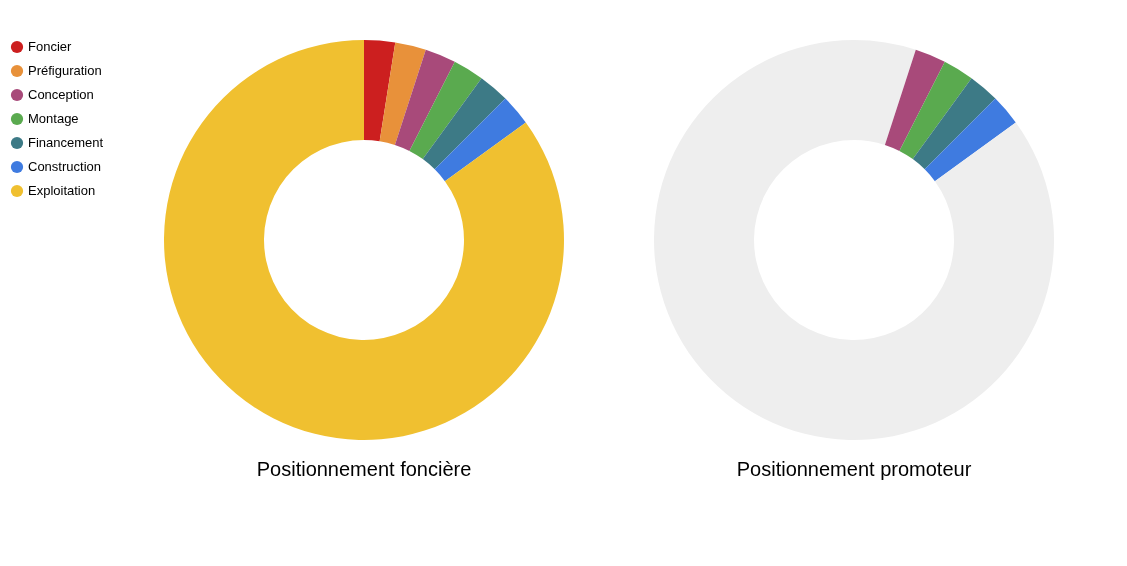  What do you see at coordinates (53, 118) in the screenshot?
I see `legend-label: Montage` at bounding box center [53, 118].